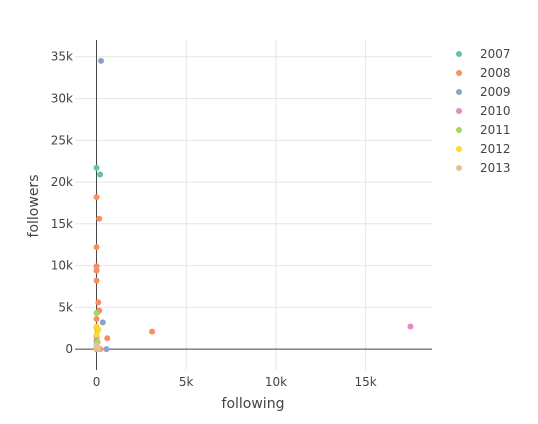  What do you see at coordinates (62, 266) in the screenshot?
I see `y-tick-label: 10k` at bounding box center [62, 266].